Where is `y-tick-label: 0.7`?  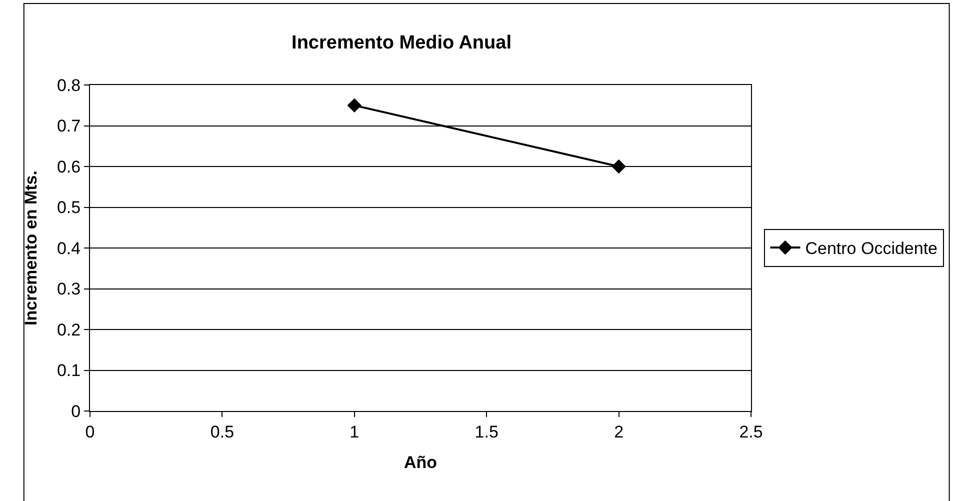
y-tick-label: 0.7 is located at coordinates (68, 126).